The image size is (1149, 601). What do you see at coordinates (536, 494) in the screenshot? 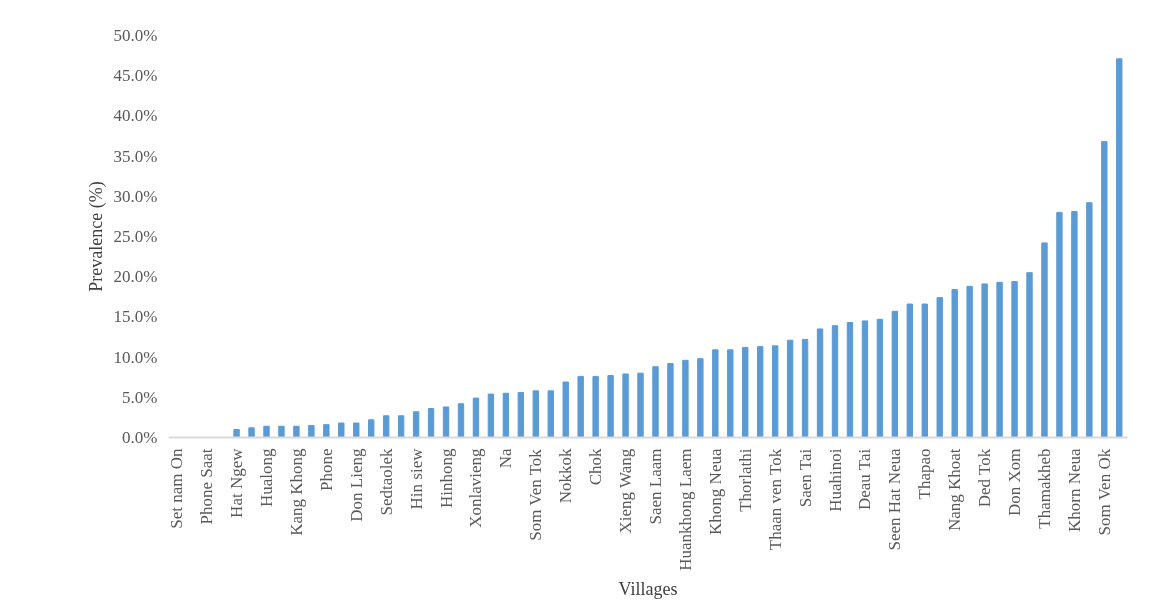
I see `x-tick-label: Som Ven Tok` at bounding box center [536, 494].